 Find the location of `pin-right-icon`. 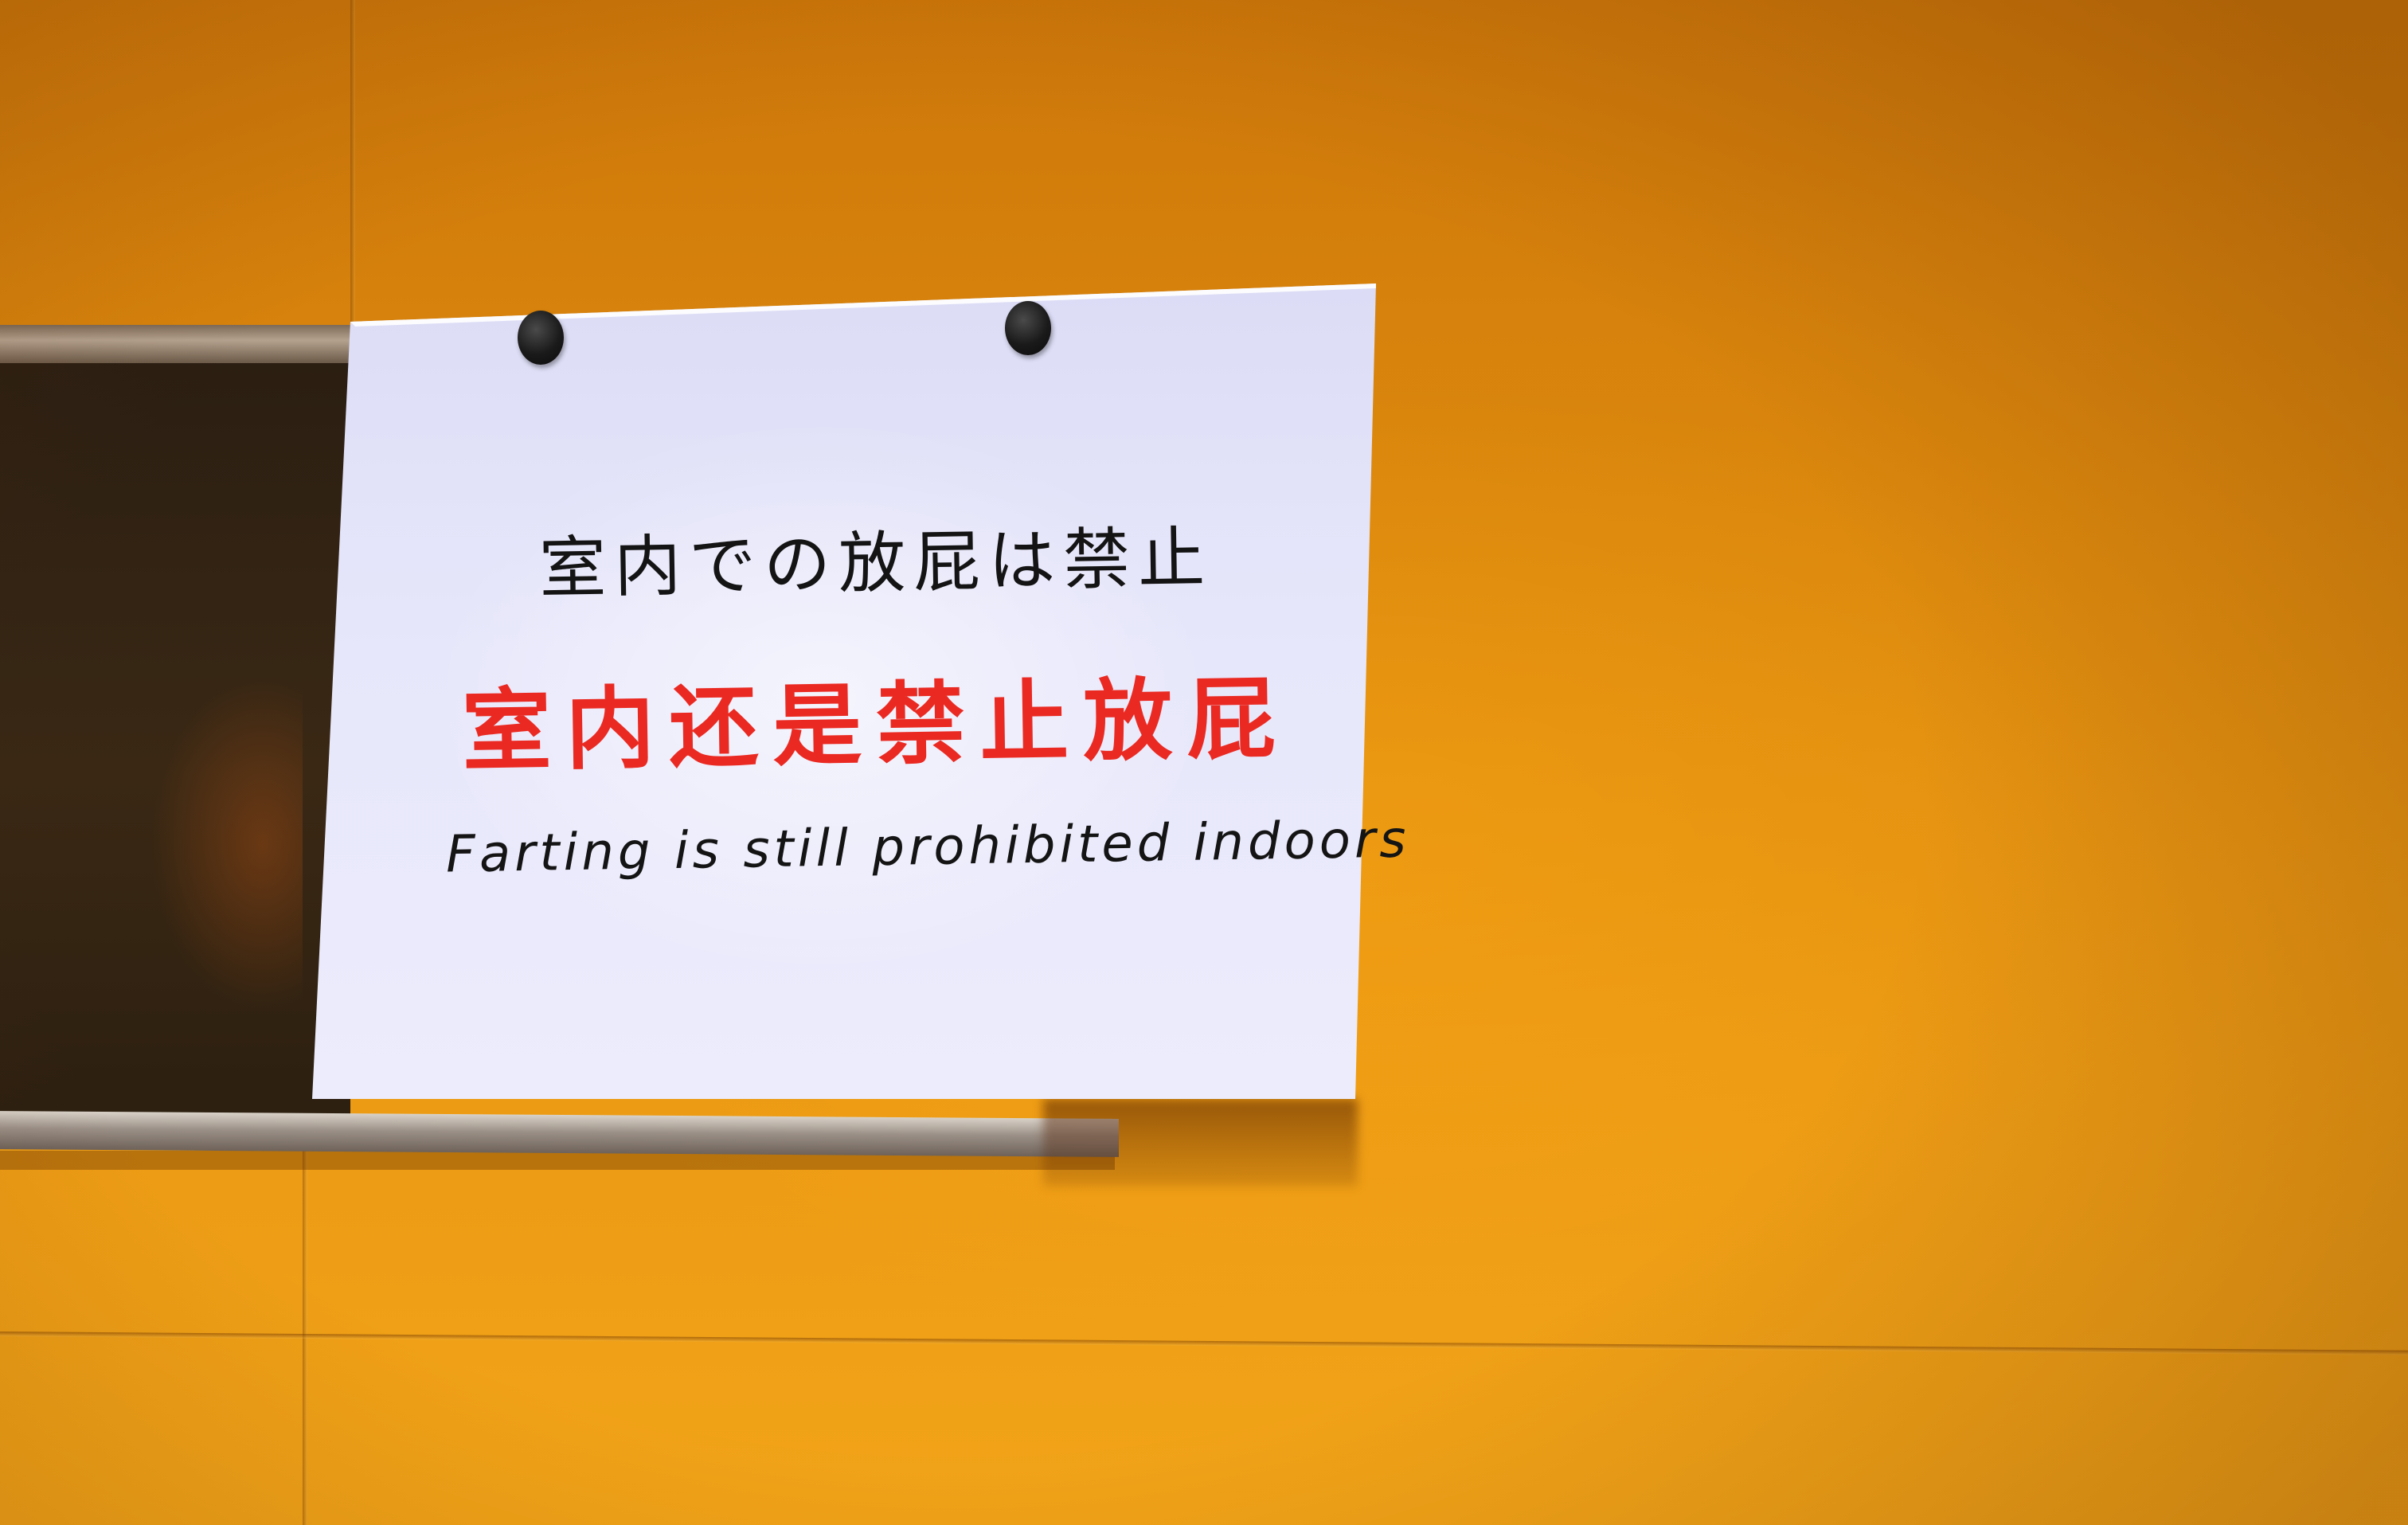

pin-right-icon is located at coordinates (1028, 328).